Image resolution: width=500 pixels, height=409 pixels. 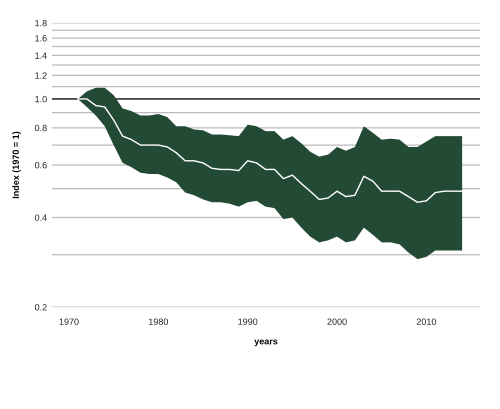 What do you see at coordinates (41, 55) in the screenshot?
I see `y-tick-label: 1.4` at bounding box center [41, 55].